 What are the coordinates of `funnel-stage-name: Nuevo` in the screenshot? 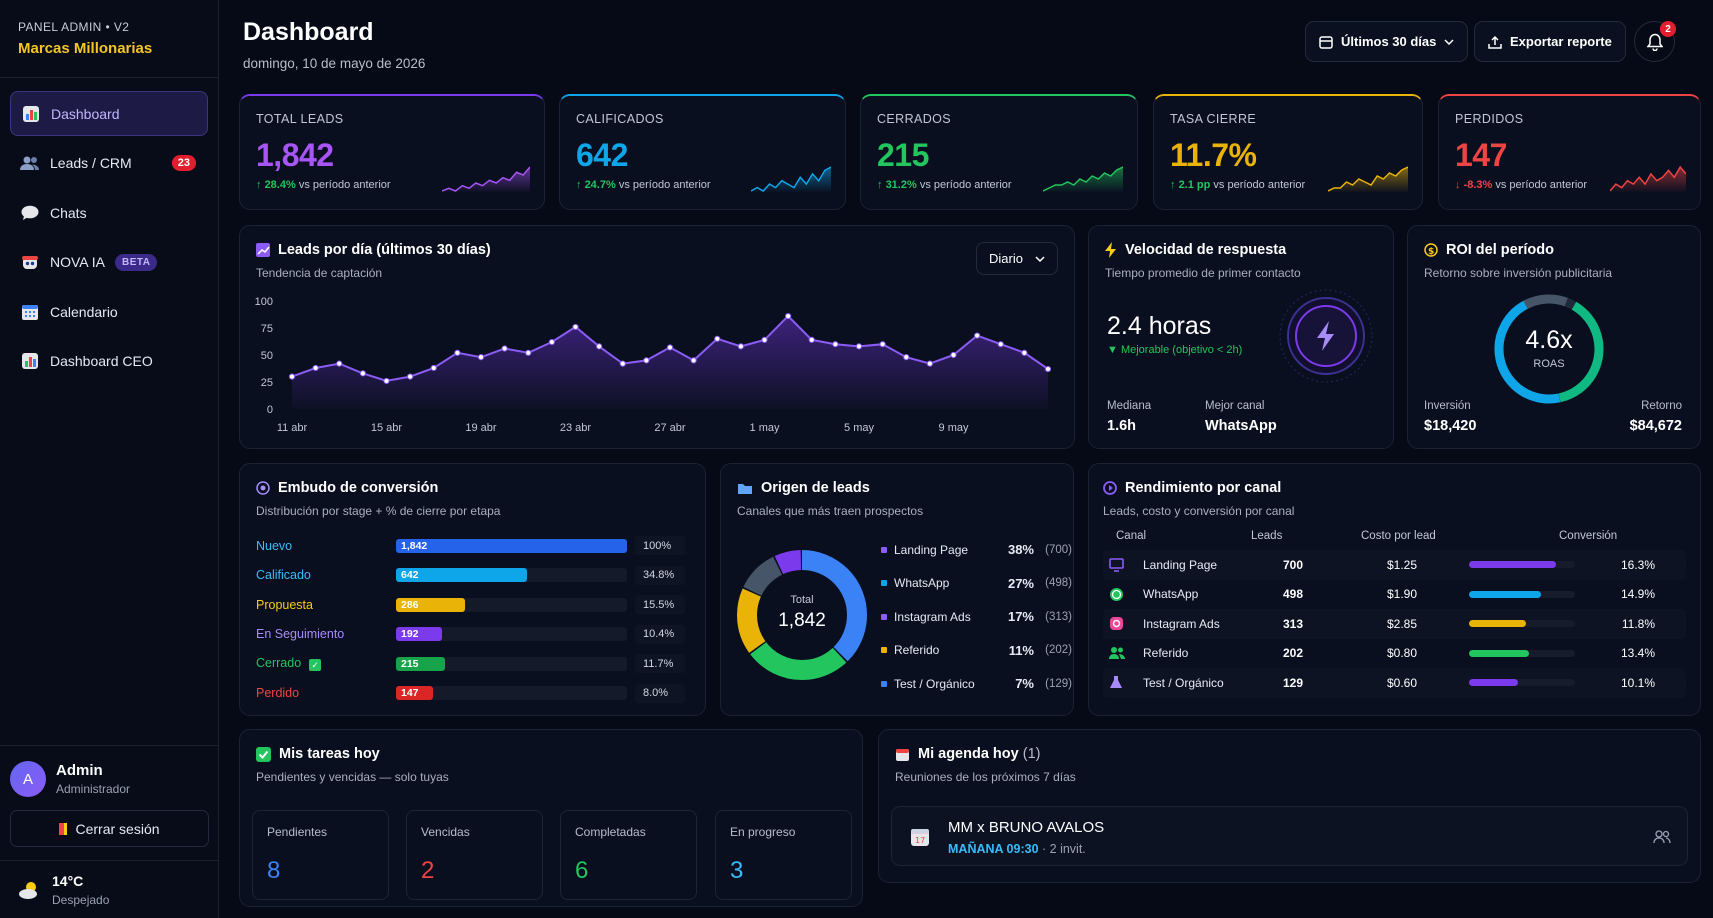 It's located at (326, 546).